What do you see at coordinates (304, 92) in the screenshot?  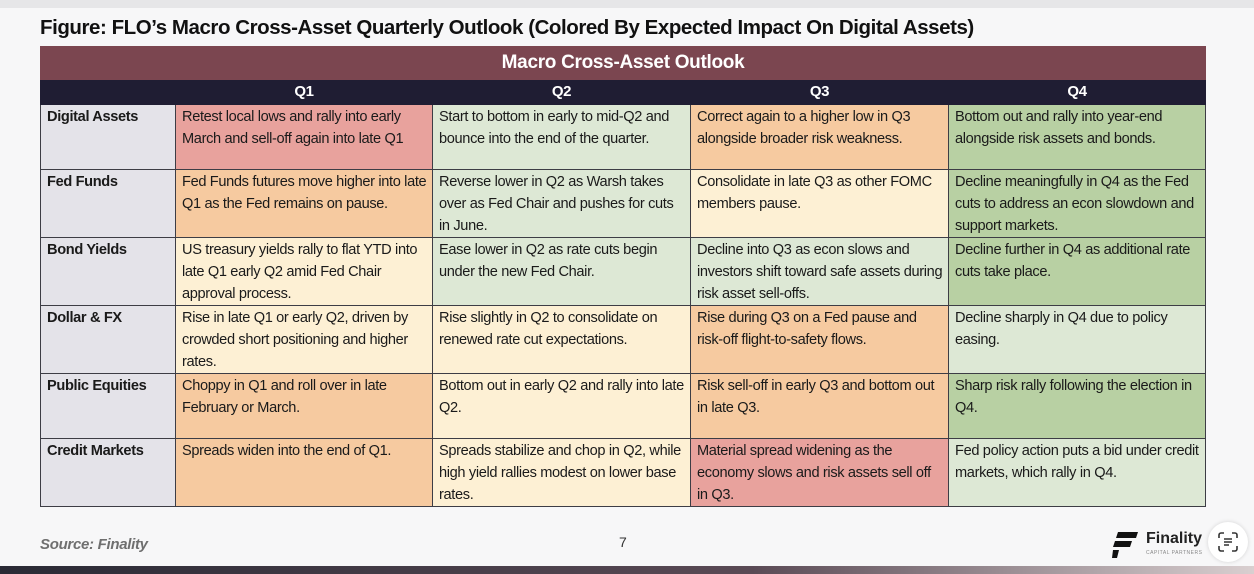 I see `quarter-header-q1: Q1` at bounding box center [304, 92].